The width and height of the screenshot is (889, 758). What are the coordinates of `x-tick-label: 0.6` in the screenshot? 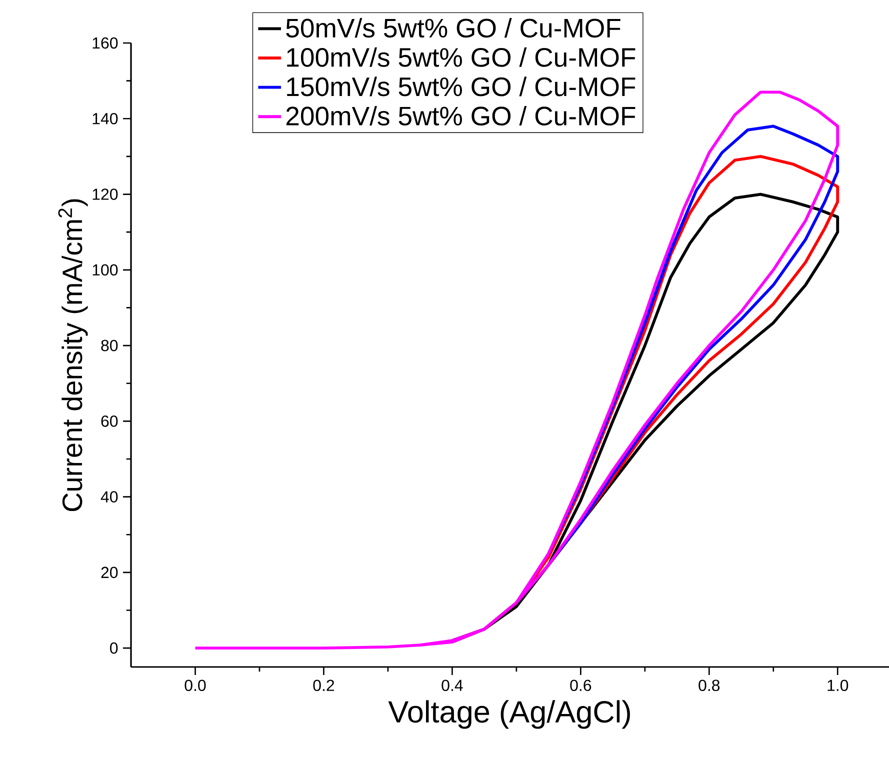 It's located at (581, 686).